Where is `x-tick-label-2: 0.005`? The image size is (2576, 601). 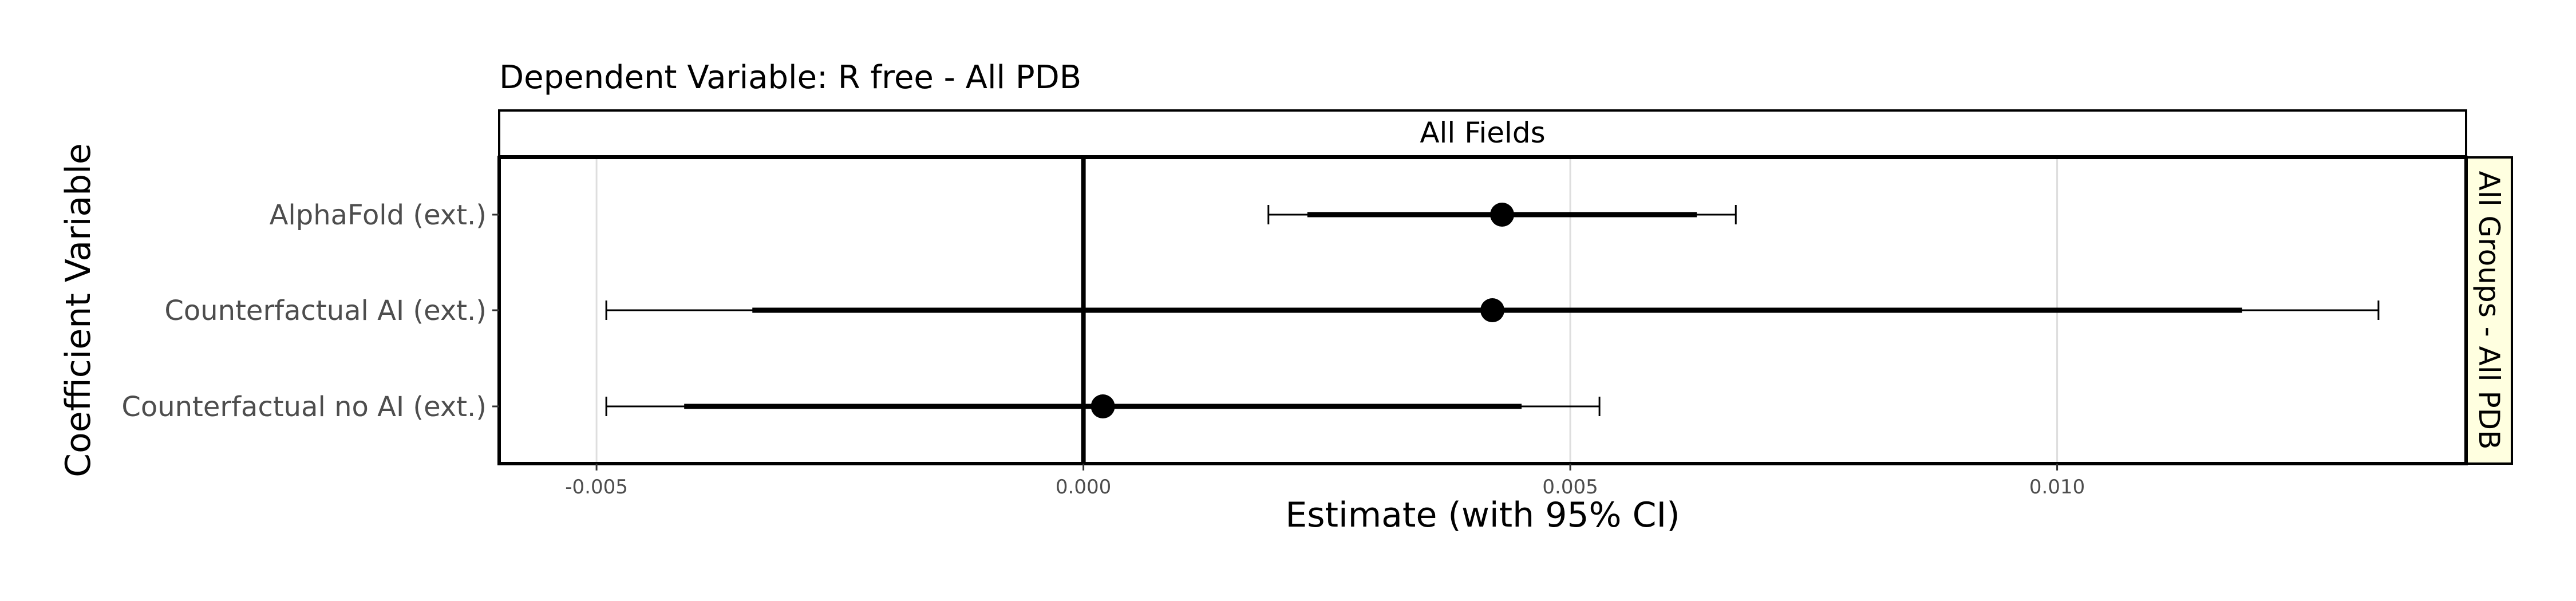
x-tick-label-2: 0.005 is located at coordinates (1570, 488).